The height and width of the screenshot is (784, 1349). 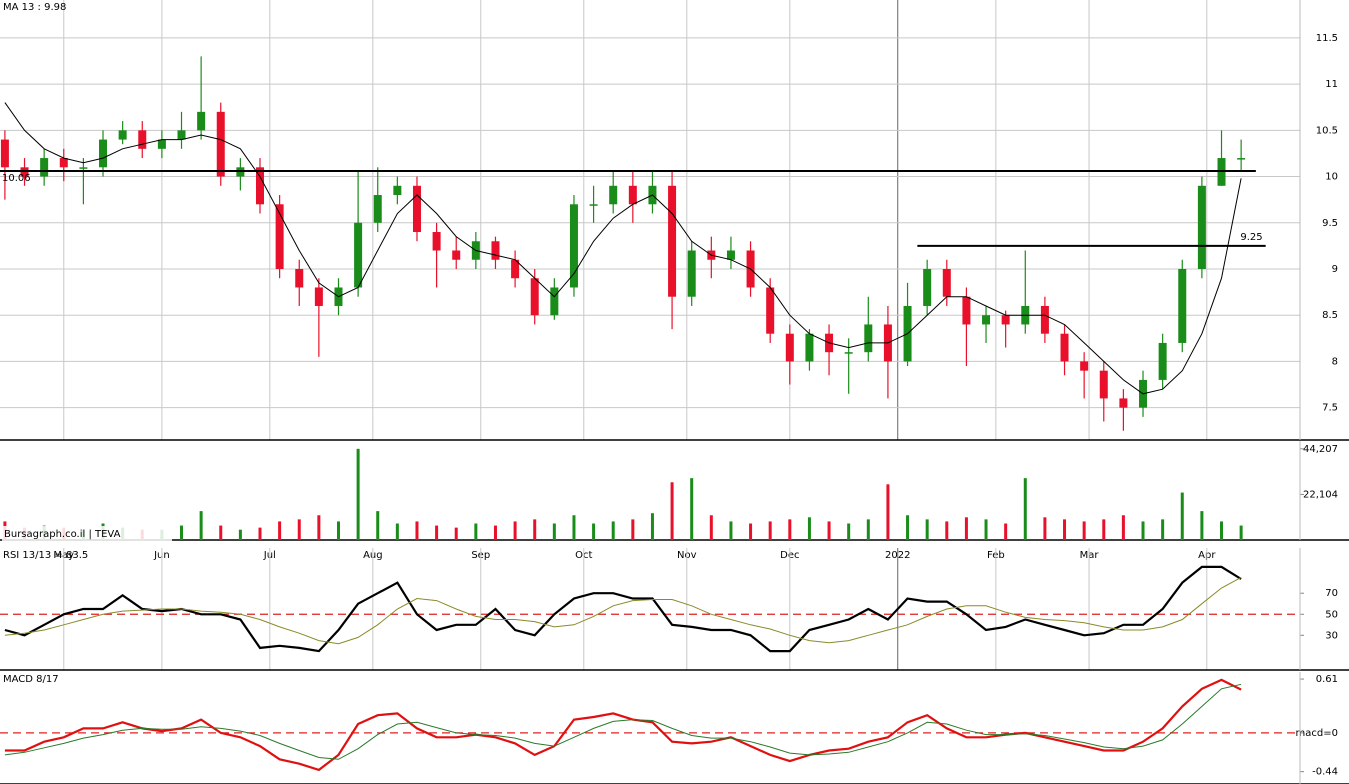 What do you see at coordinates (1331, 635) in the screenshot?
I see `y-tick-label: 30` at bounding box center [1331, 635].